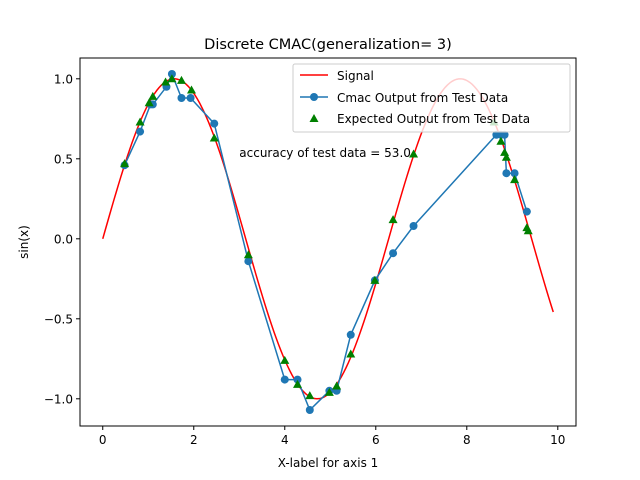 This screenshot has width=640, height=480. What do you see at coordinates (328, 45) in the screenshot?
I see `chart-title: Discrete CMAC(generalization= 3)` at bounding box center [328, 45].